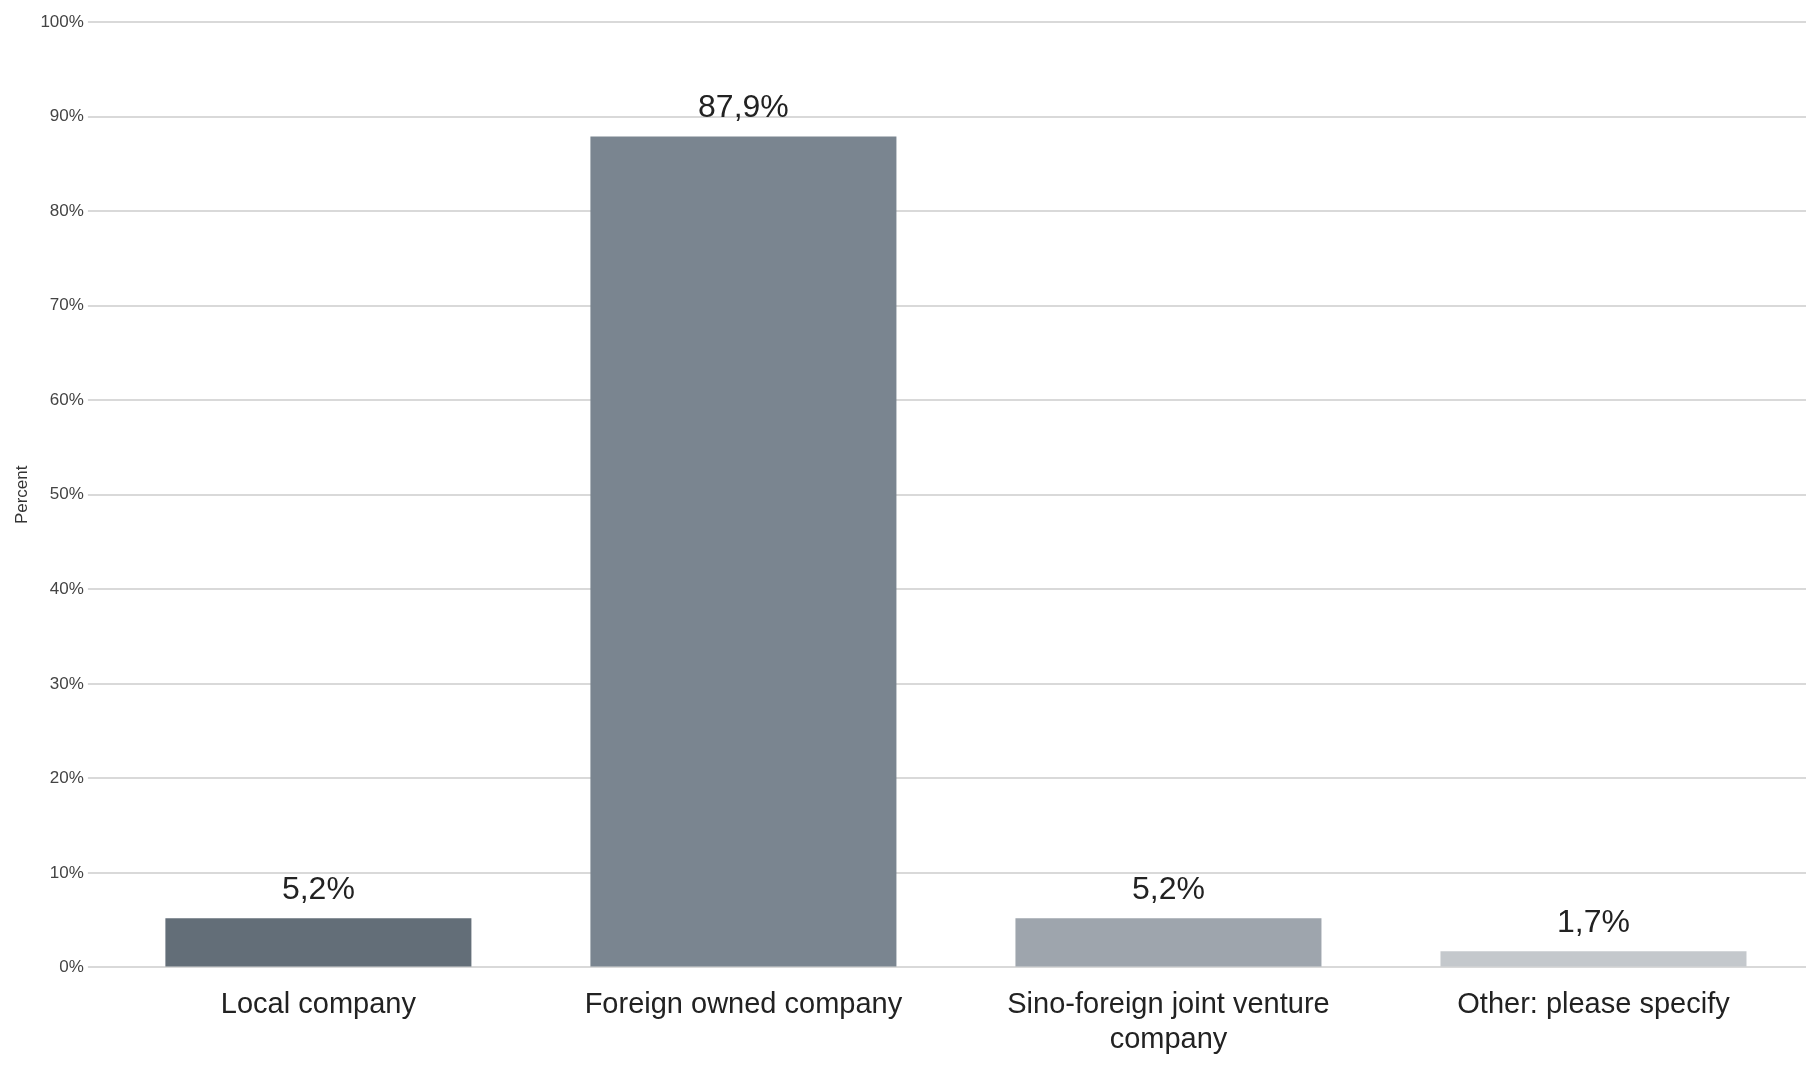 The image size is (1814, 1085). I want to click on y-tick-label: 0%, so click(71, 967).